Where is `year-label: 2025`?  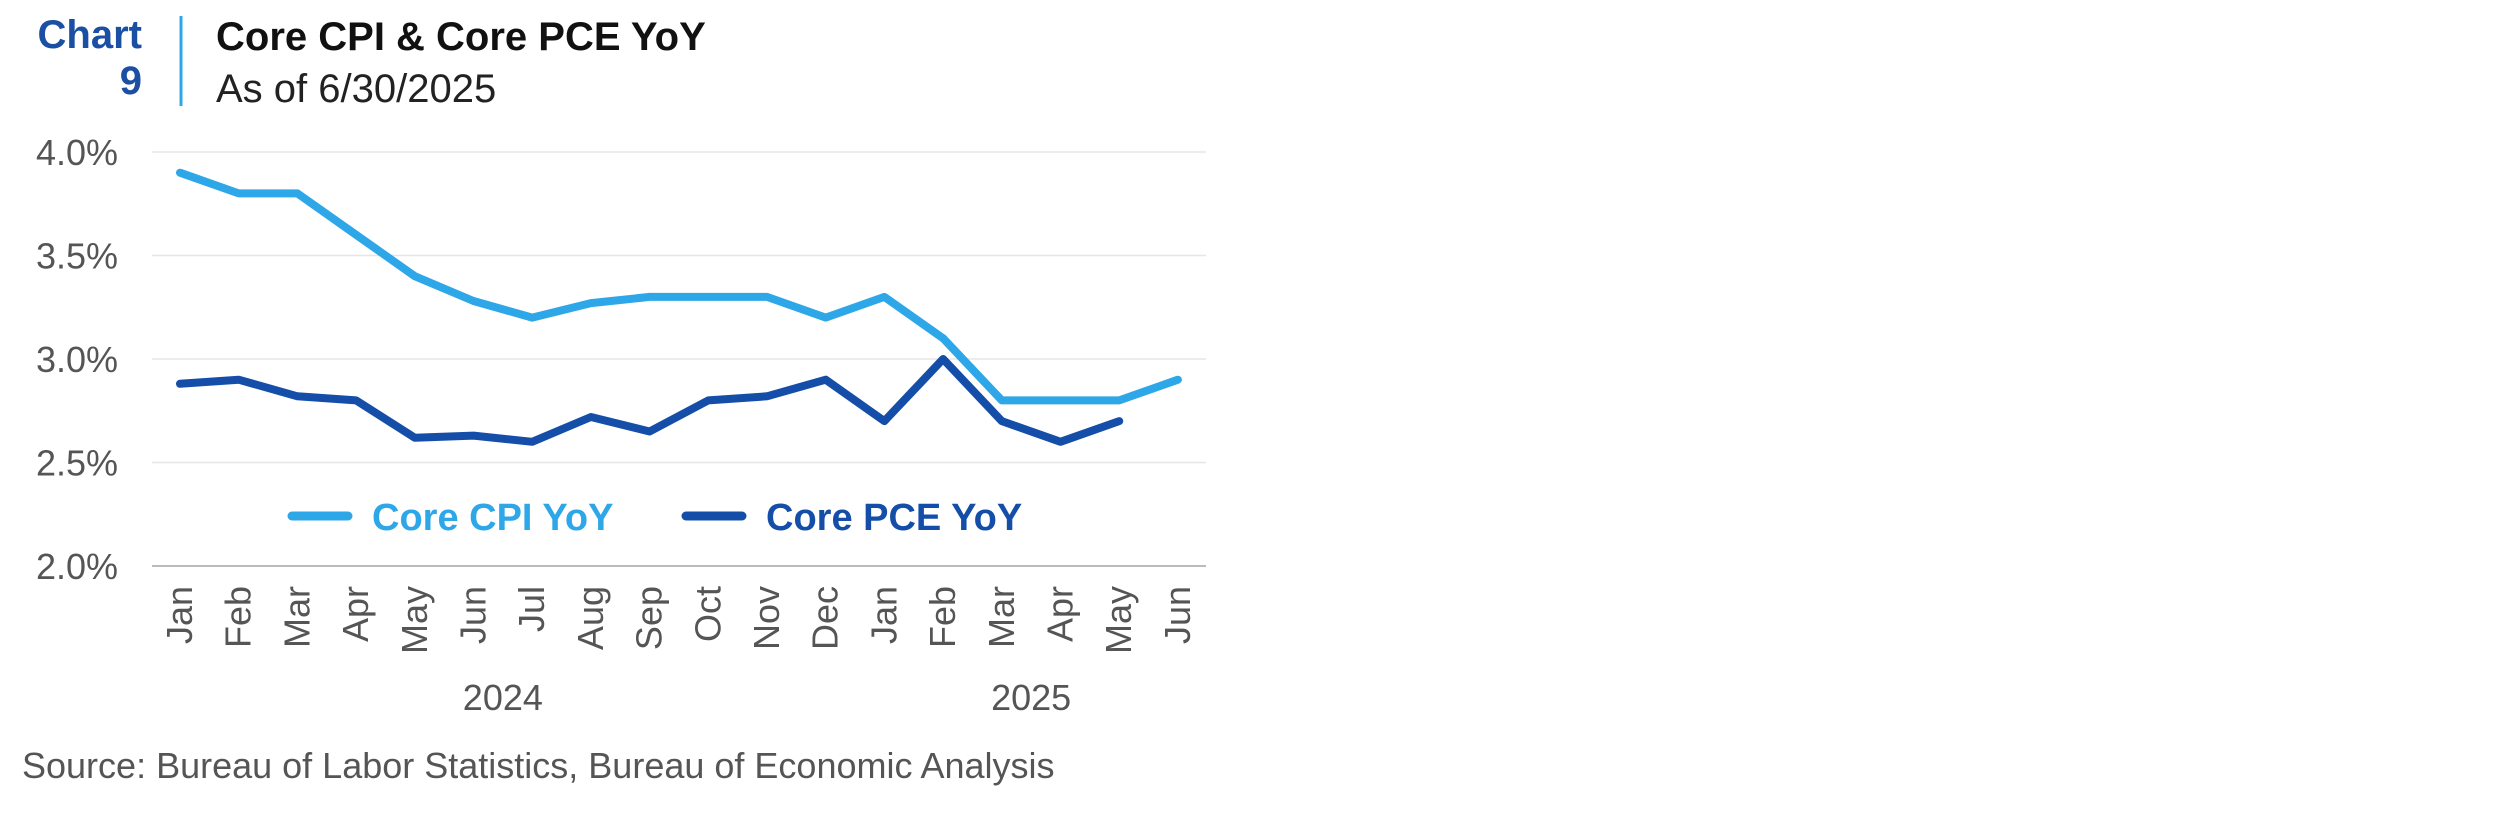 year-label: 2025 is located at coordinates (1031, 697).